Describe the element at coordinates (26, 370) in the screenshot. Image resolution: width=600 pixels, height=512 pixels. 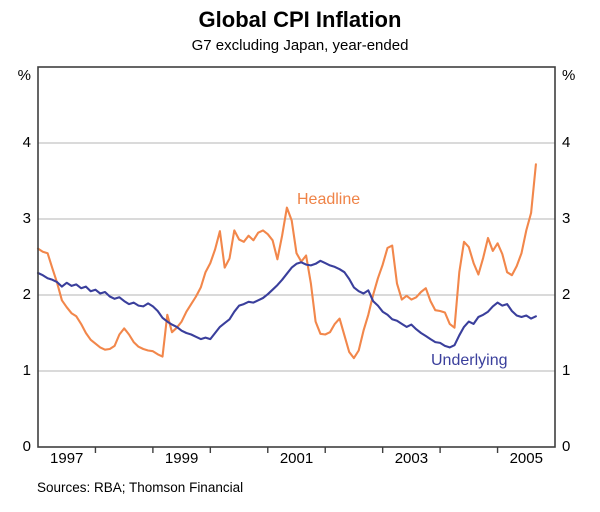
I see `y-axis-left-tick-1: 1` at that location.